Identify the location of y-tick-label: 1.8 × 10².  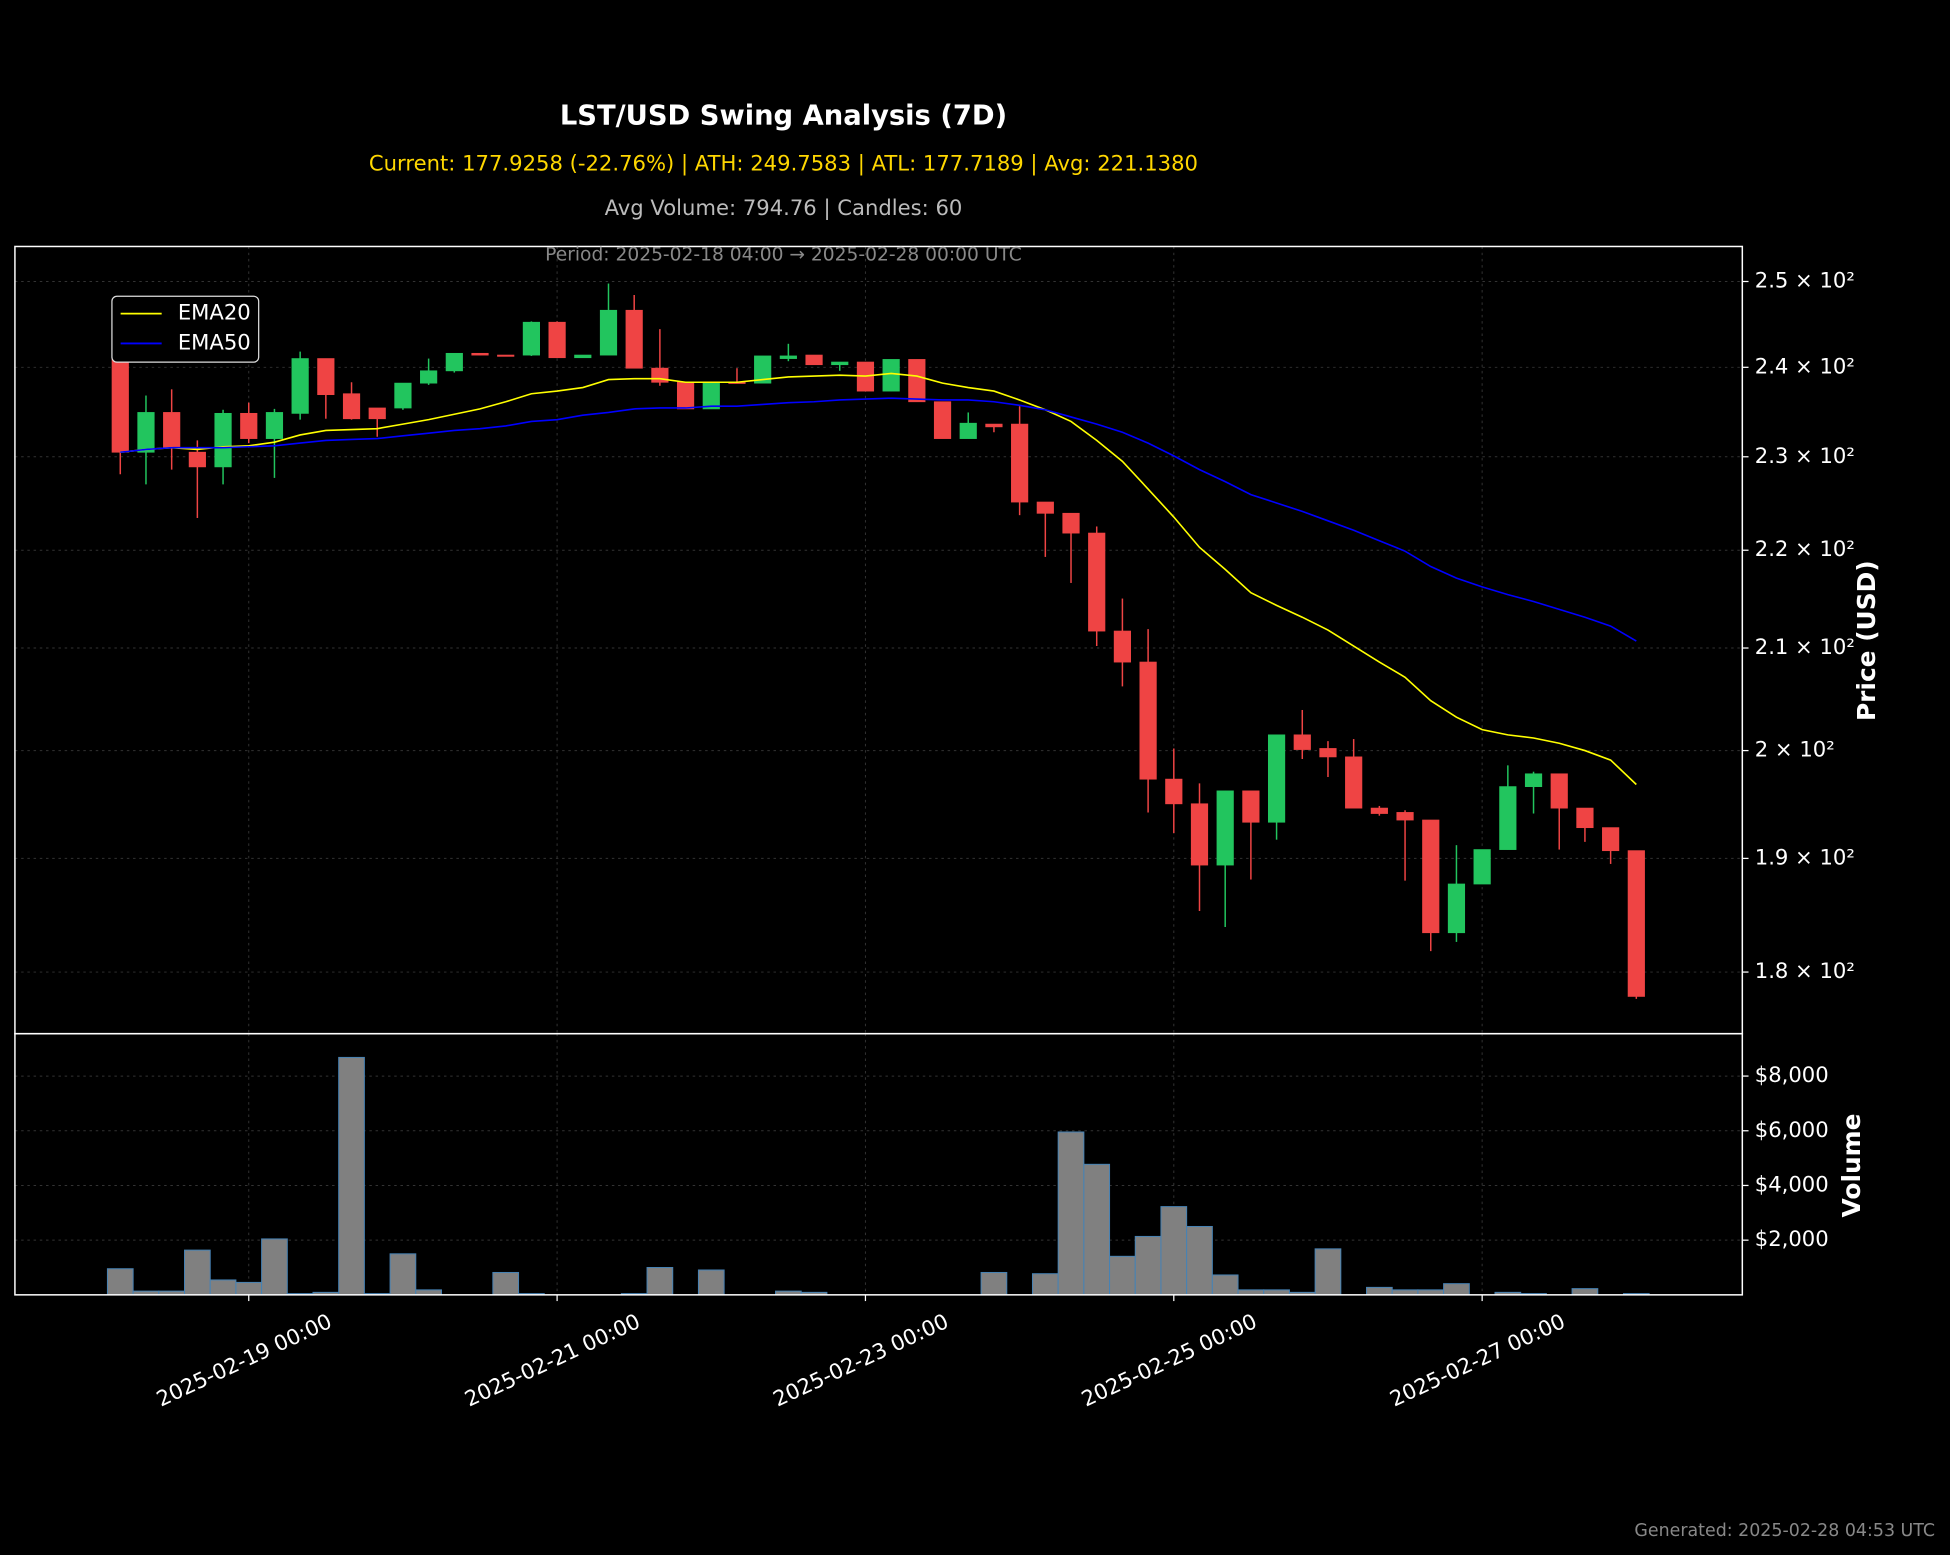
(1805, 970).